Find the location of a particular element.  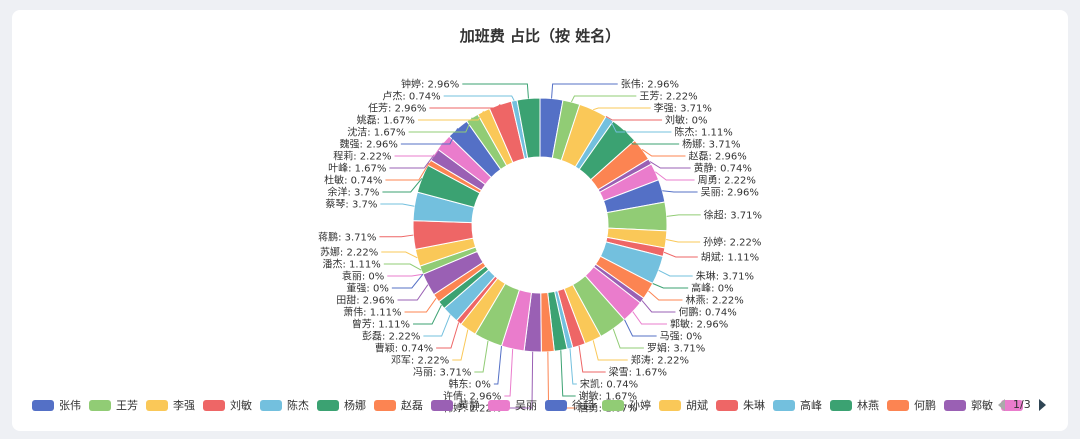

leader-line-魏强 is located at coordinates (429, 136).